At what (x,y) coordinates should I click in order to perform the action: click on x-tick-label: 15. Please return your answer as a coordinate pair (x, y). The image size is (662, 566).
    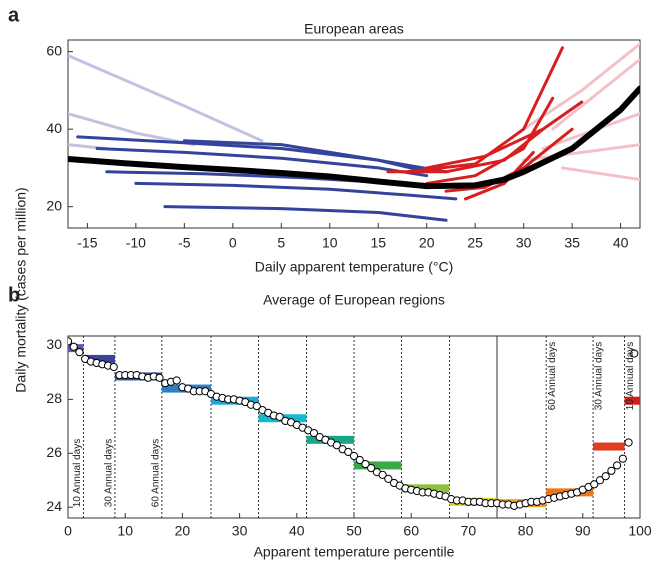
    Looking at the image, I should click on (378, 243).